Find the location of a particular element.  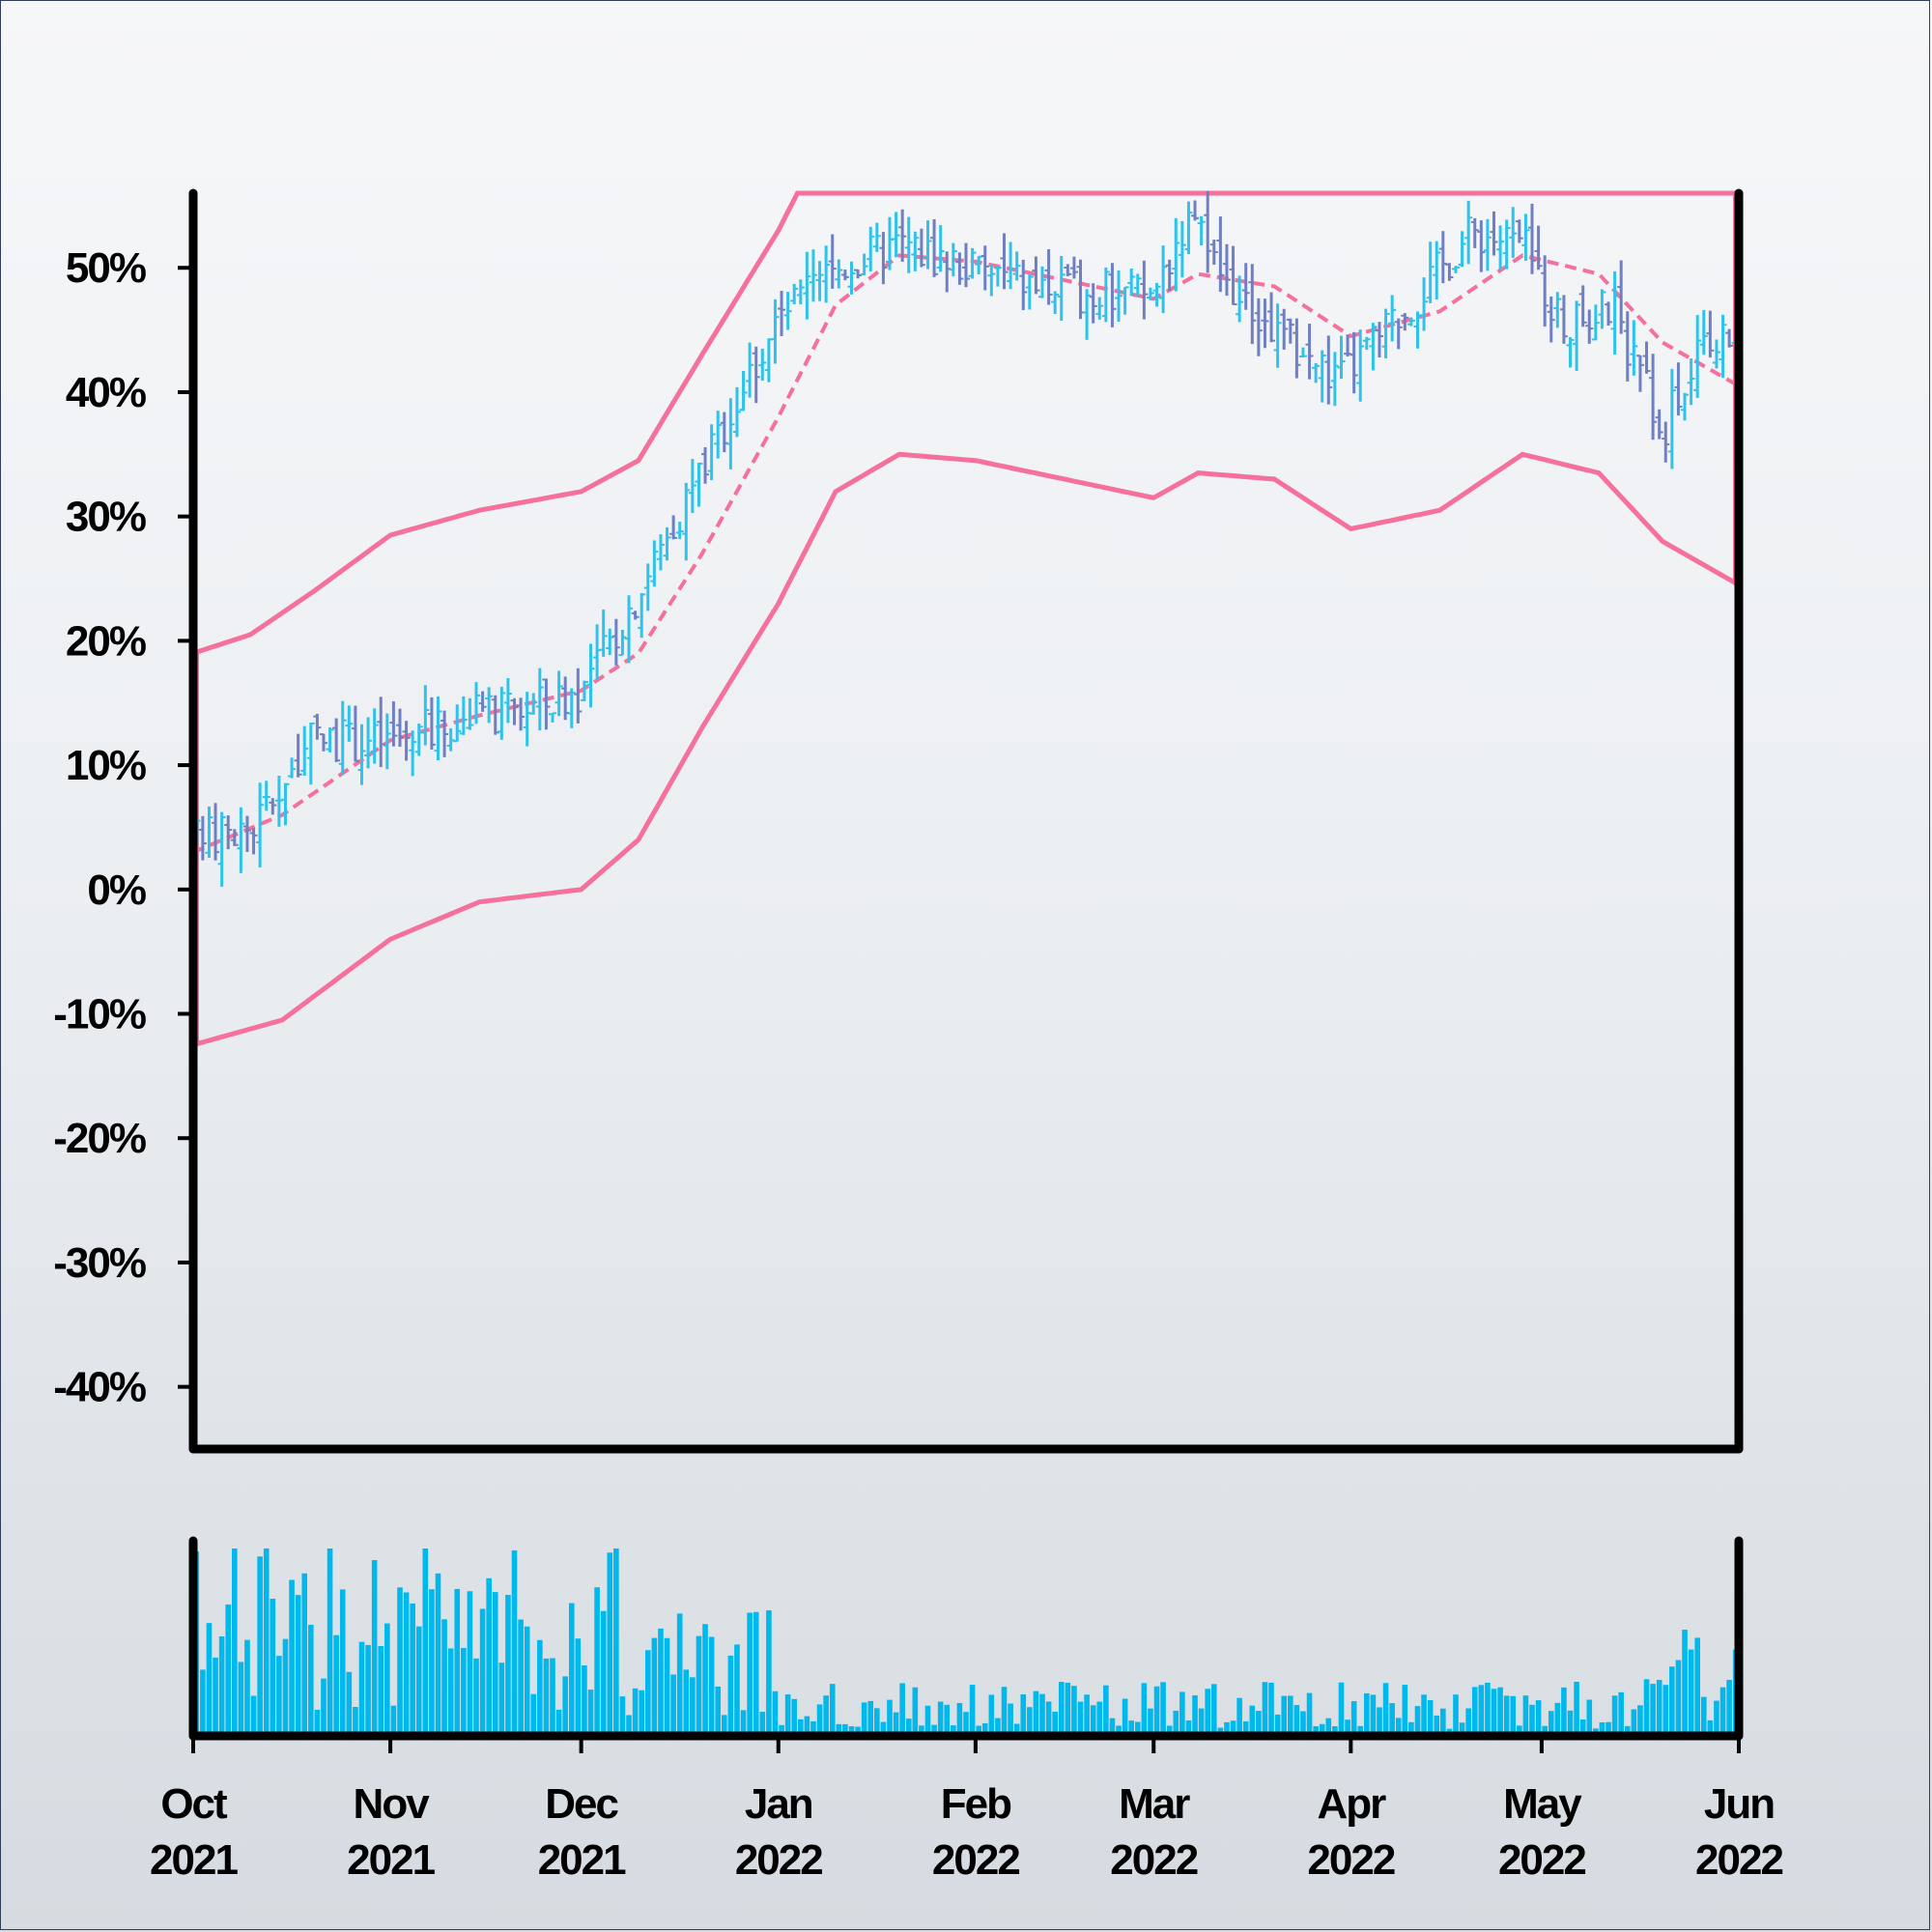

y-tick-label: 20% is located at coordinates (106, 641).